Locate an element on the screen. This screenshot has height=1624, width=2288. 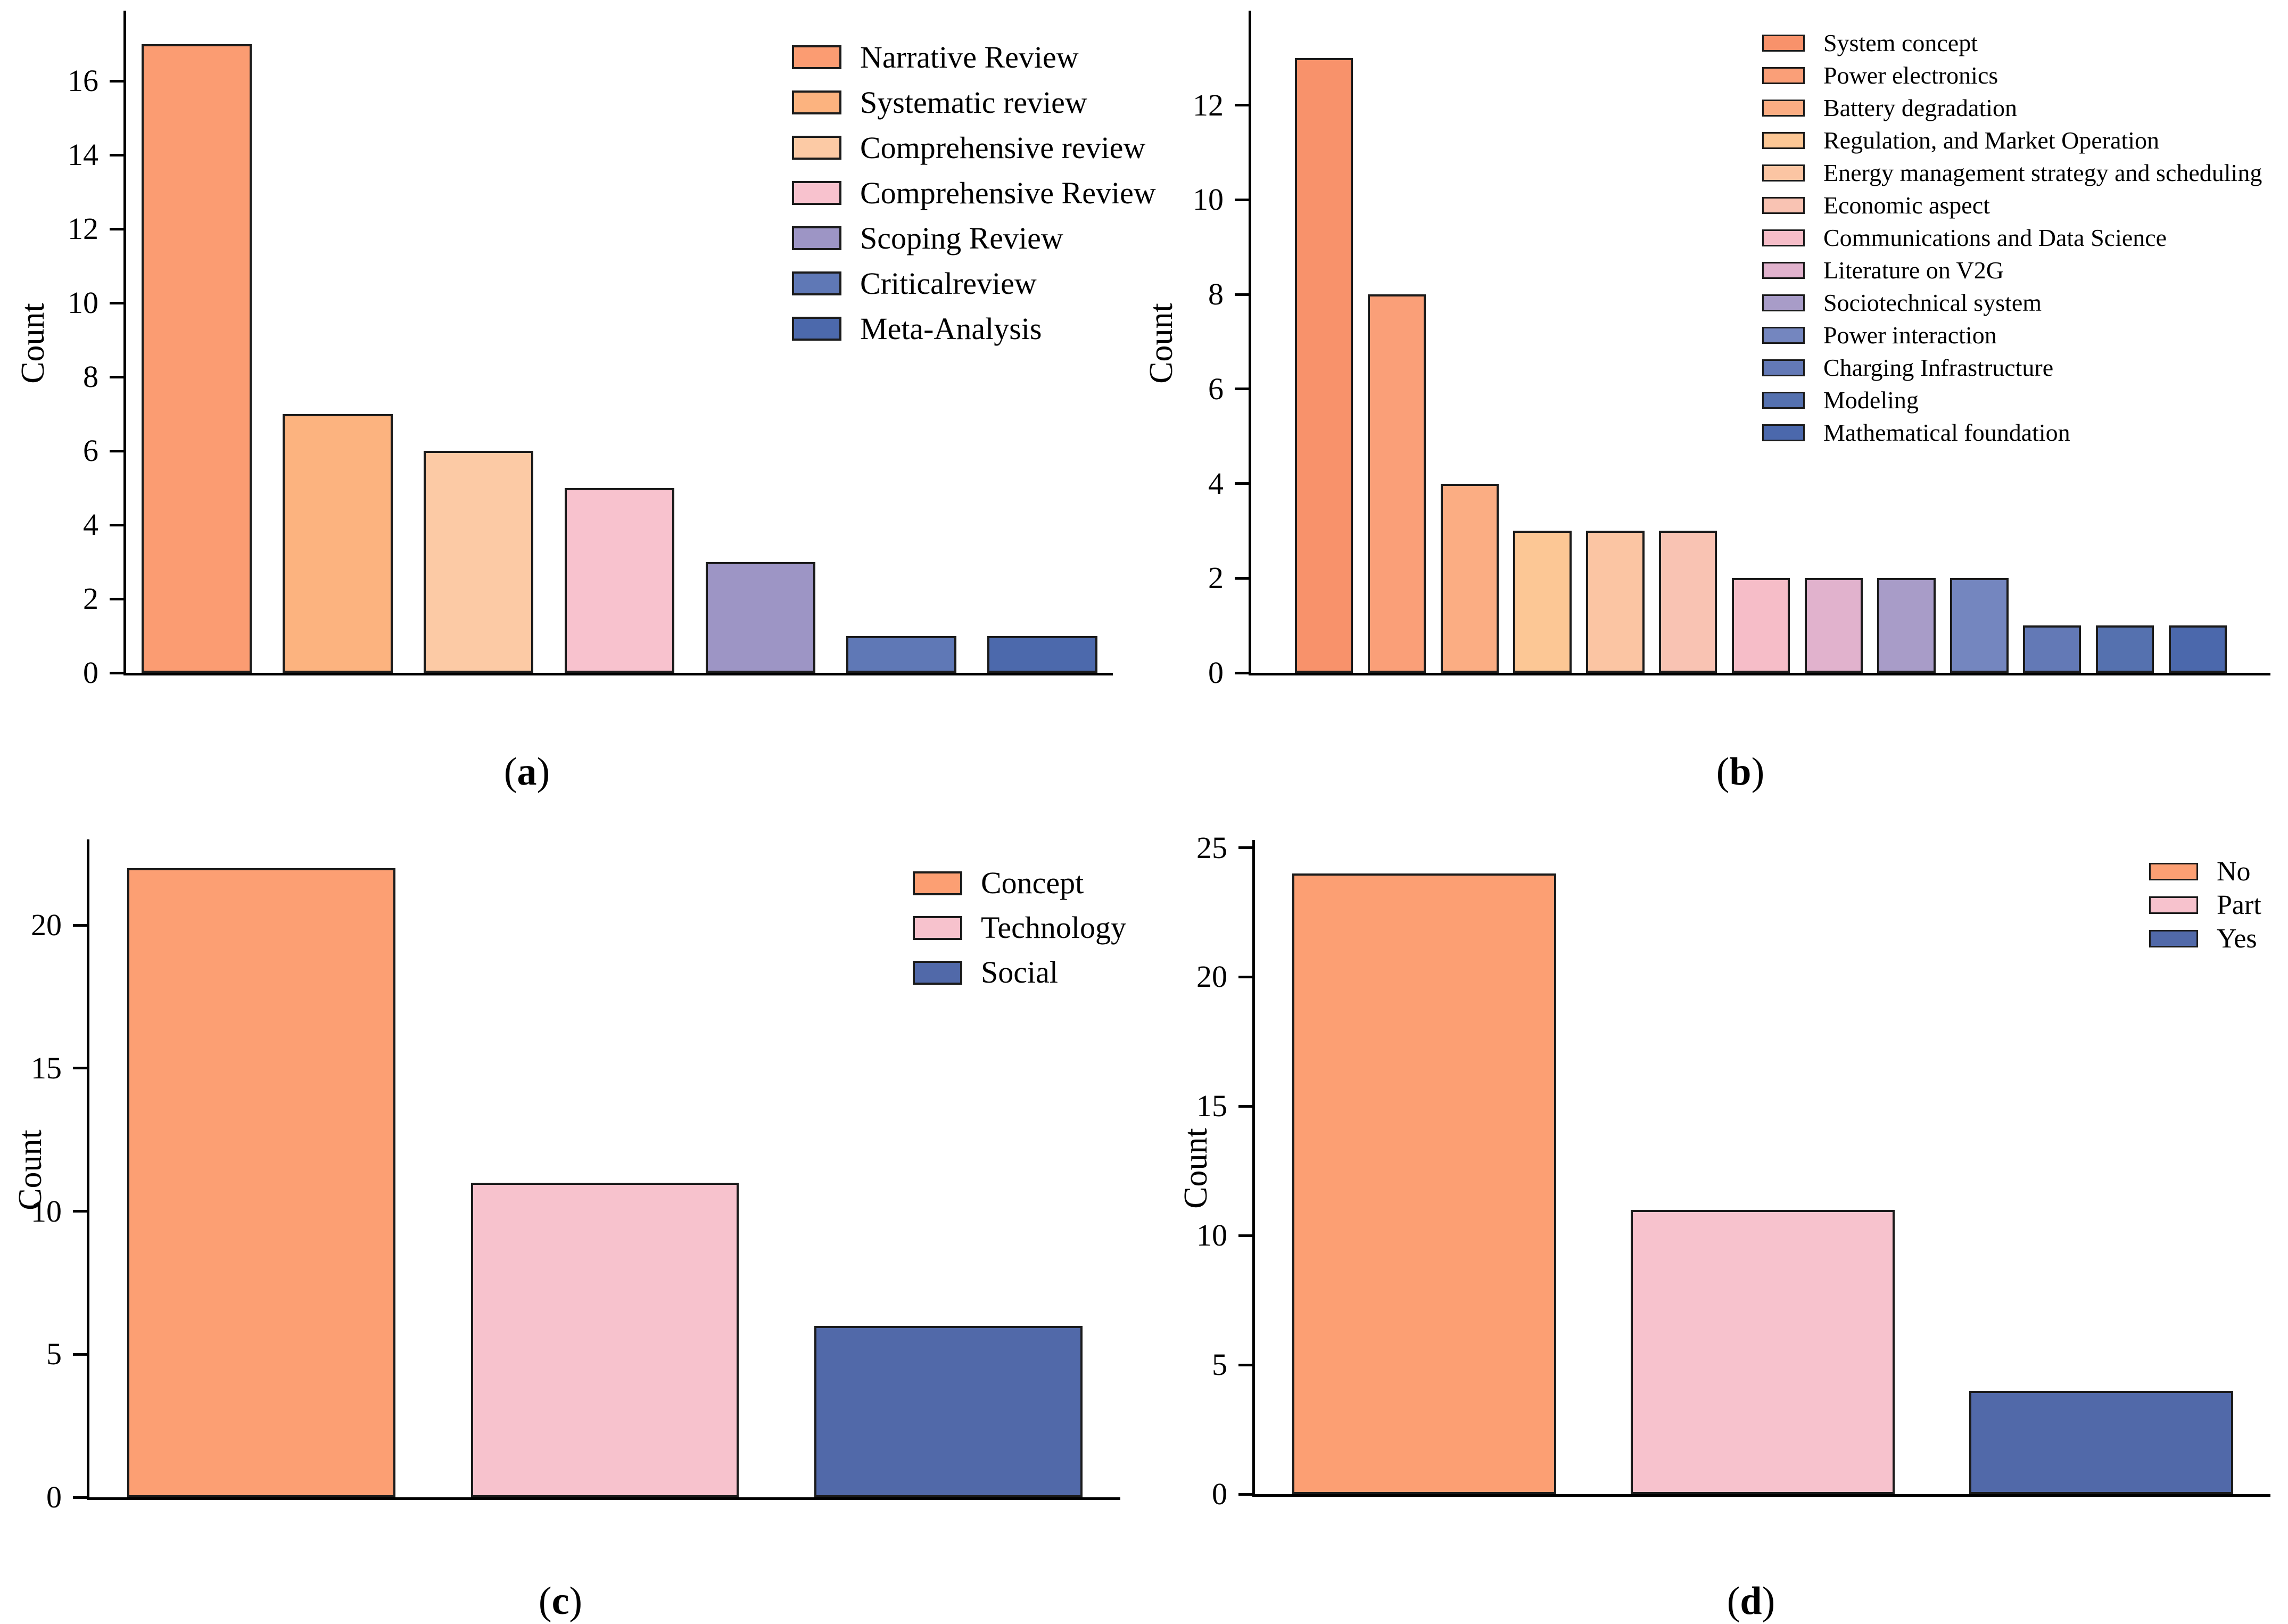
y-tick-label: 4 is located at coordinates (90, 524).